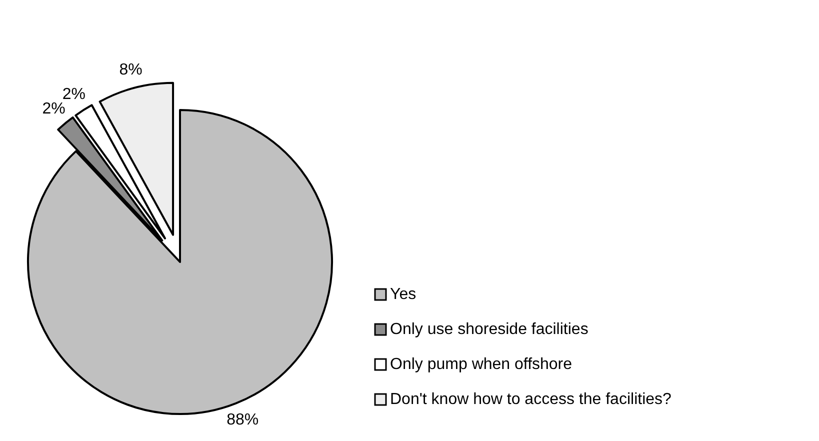 This screenshot has height=441, width=819. I want to click on data-label: 88%, so click(242, 419).